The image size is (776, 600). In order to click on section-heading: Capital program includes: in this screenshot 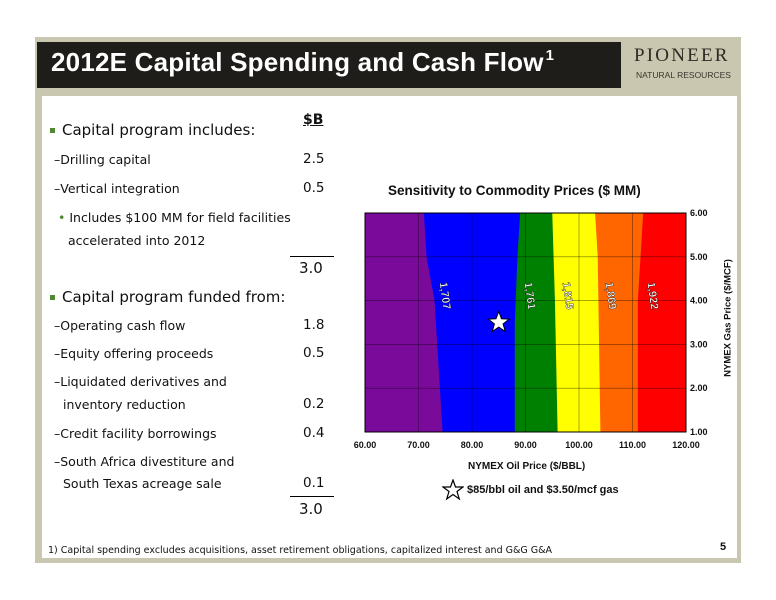, I will do `click(159, 130)`.